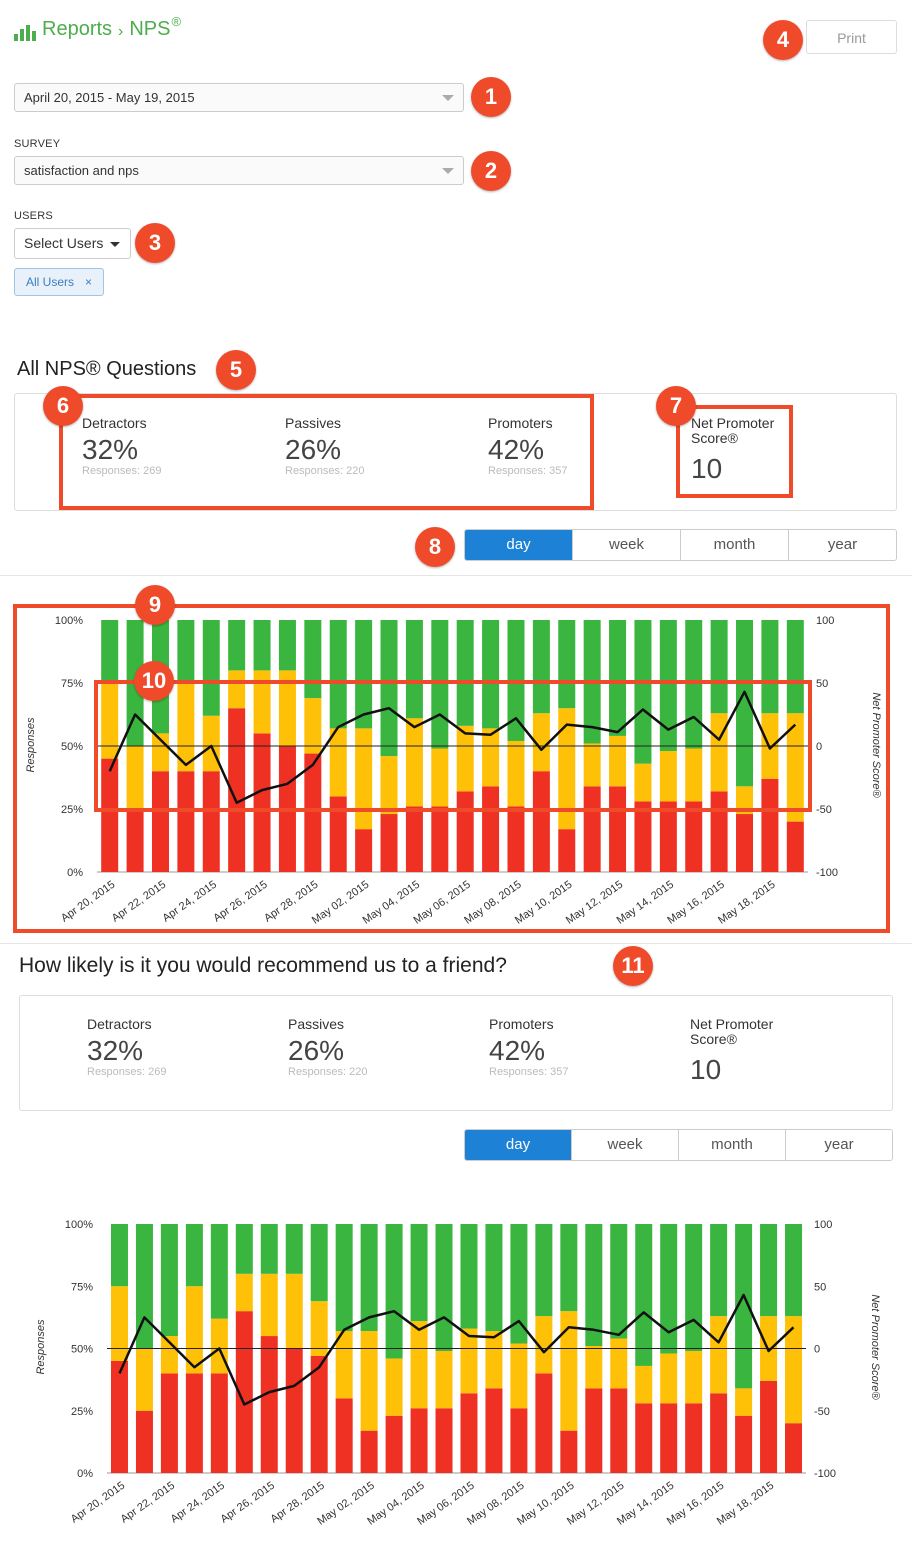  Describe the element at coordinates (155, 243) in the screenshot. I see `annotation-badge-3: 3` at that location.